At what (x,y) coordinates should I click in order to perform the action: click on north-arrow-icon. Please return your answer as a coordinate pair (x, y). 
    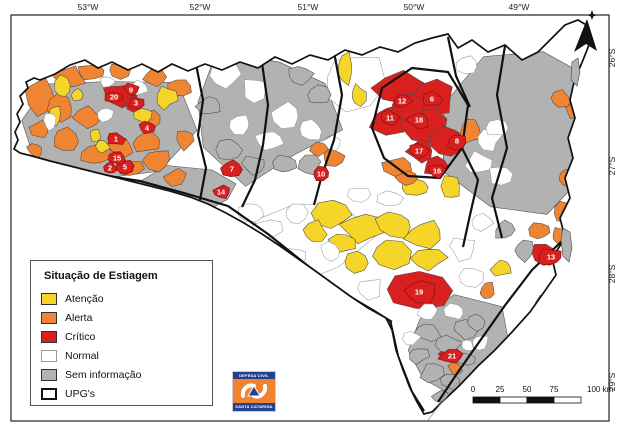
    Looking at the image, I should click on (585, 31).